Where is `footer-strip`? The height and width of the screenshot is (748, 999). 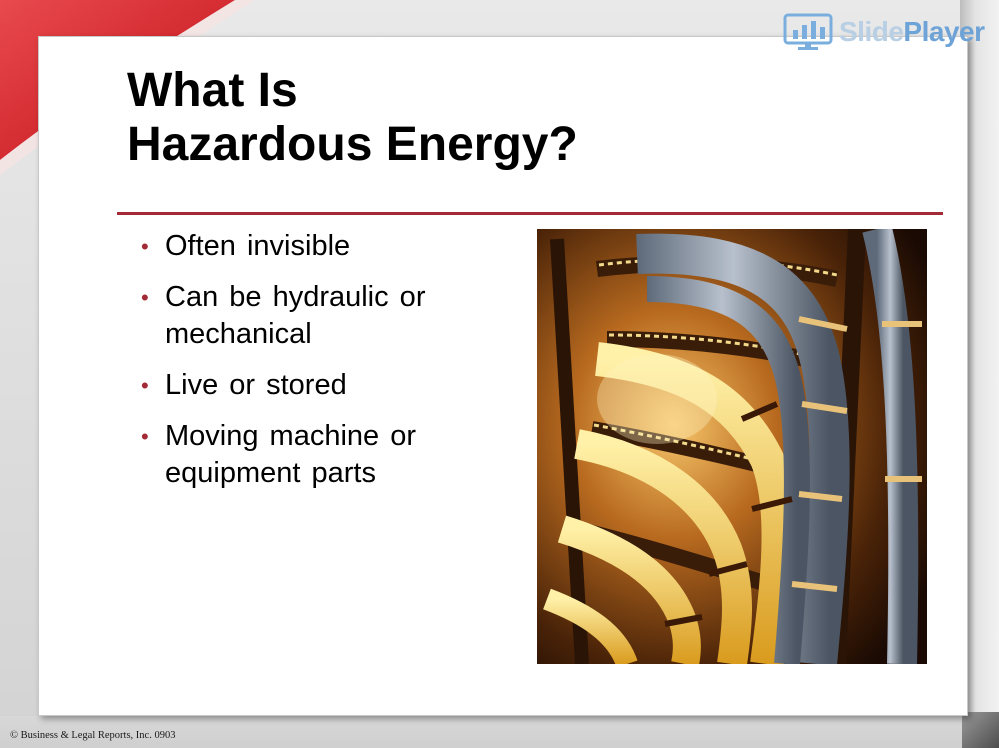
footer-strip is located at coordinates (499, 732).